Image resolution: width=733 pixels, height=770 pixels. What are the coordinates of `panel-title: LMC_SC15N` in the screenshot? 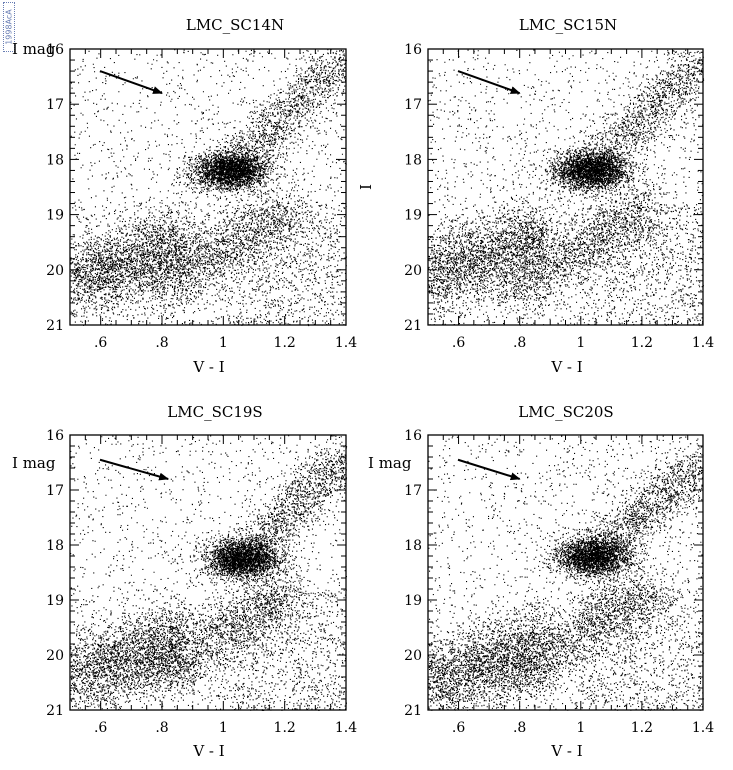 It's located at (568, 25).